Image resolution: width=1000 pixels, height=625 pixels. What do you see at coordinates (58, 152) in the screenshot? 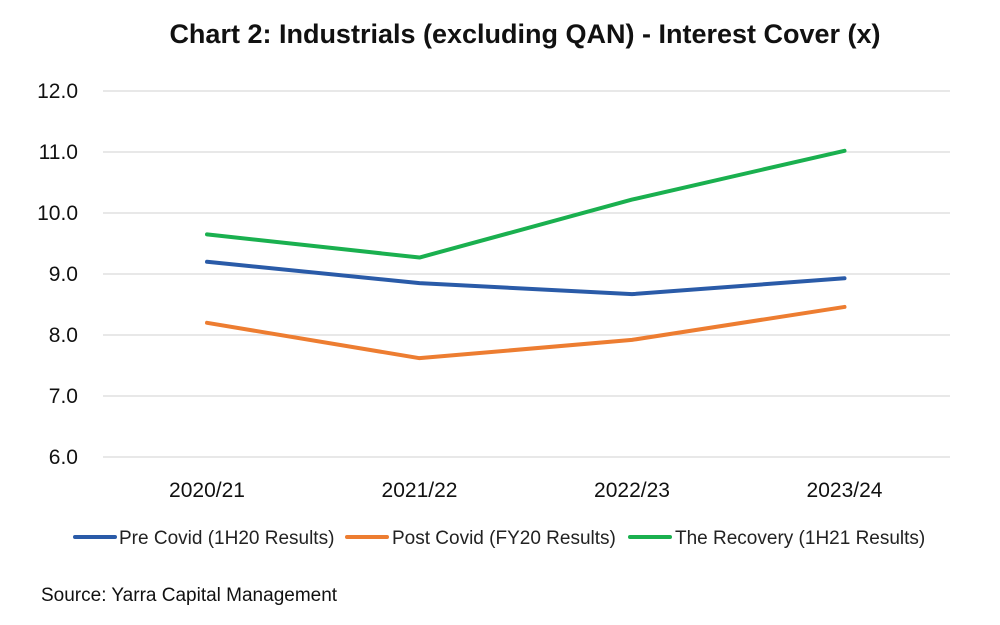
I see `y-tick-label: 11.0` at bounding box center [58, 152].